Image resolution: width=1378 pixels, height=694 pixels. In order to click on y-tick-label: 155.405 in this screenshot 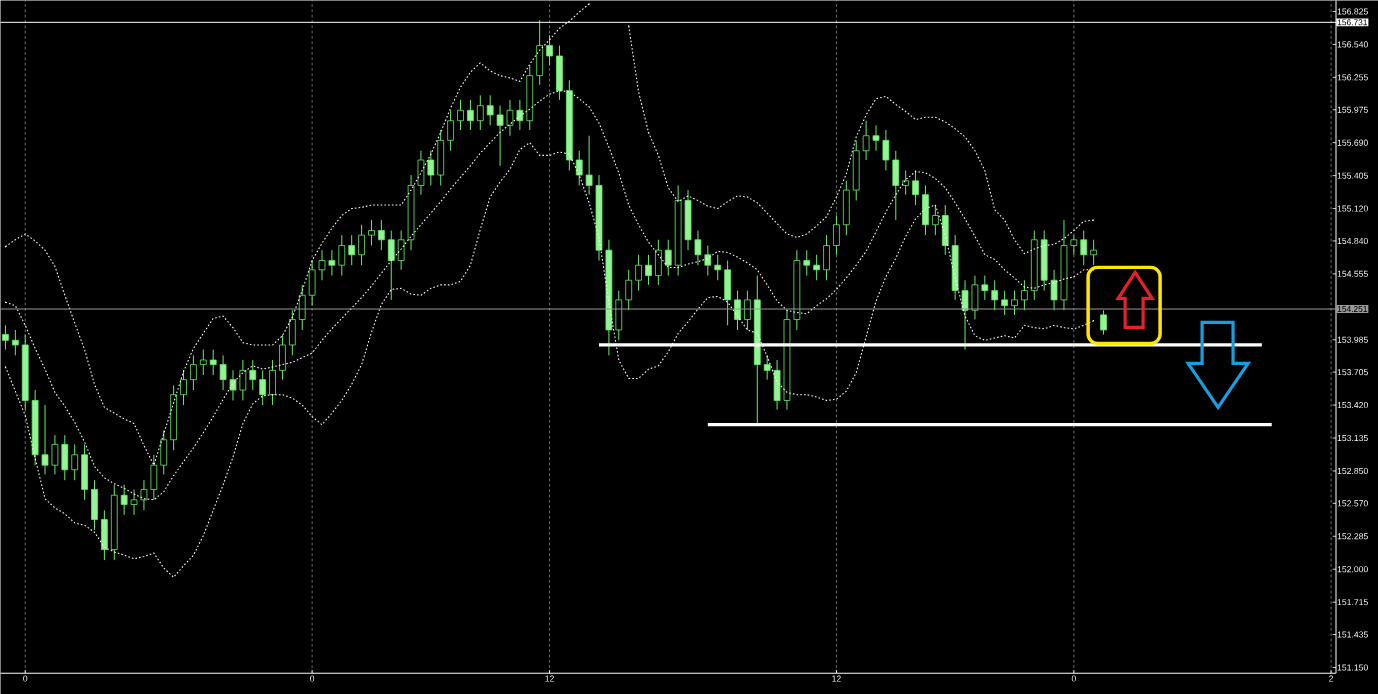, I will do `click(1352, 175)`.